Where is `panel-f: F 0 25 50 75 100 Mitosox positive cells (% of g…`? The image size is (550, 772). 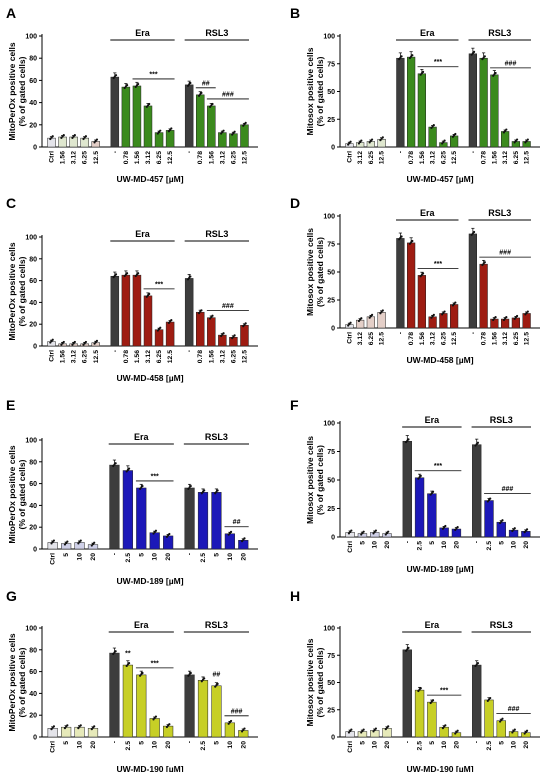
panel-f: F 0 25 50 75 100 Mitosox positive cells (% of g… is located at coordinates (415, 485).